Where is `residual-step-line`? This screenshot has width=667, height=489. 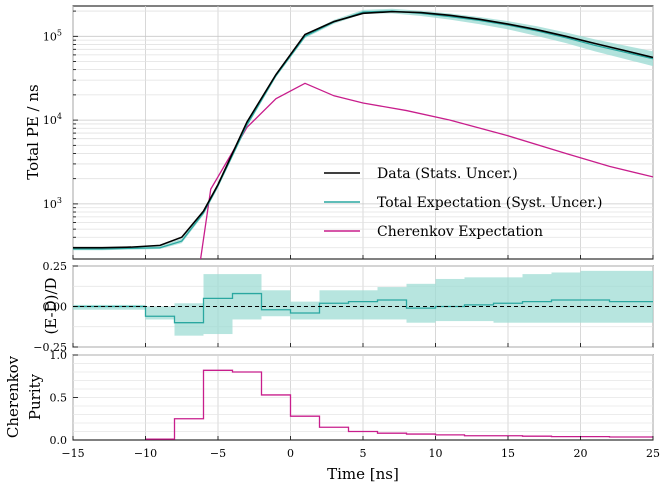 residual-step-line is located at coordinates (363, 308).